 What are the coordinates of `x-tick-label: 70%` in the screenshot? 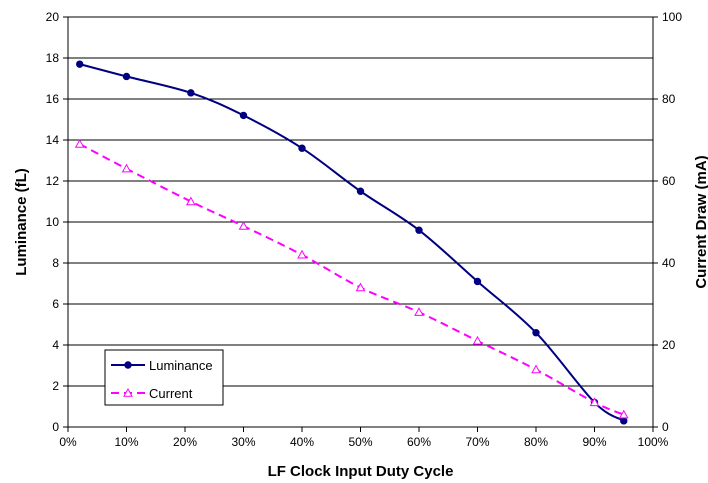 It's located at (477, 442).